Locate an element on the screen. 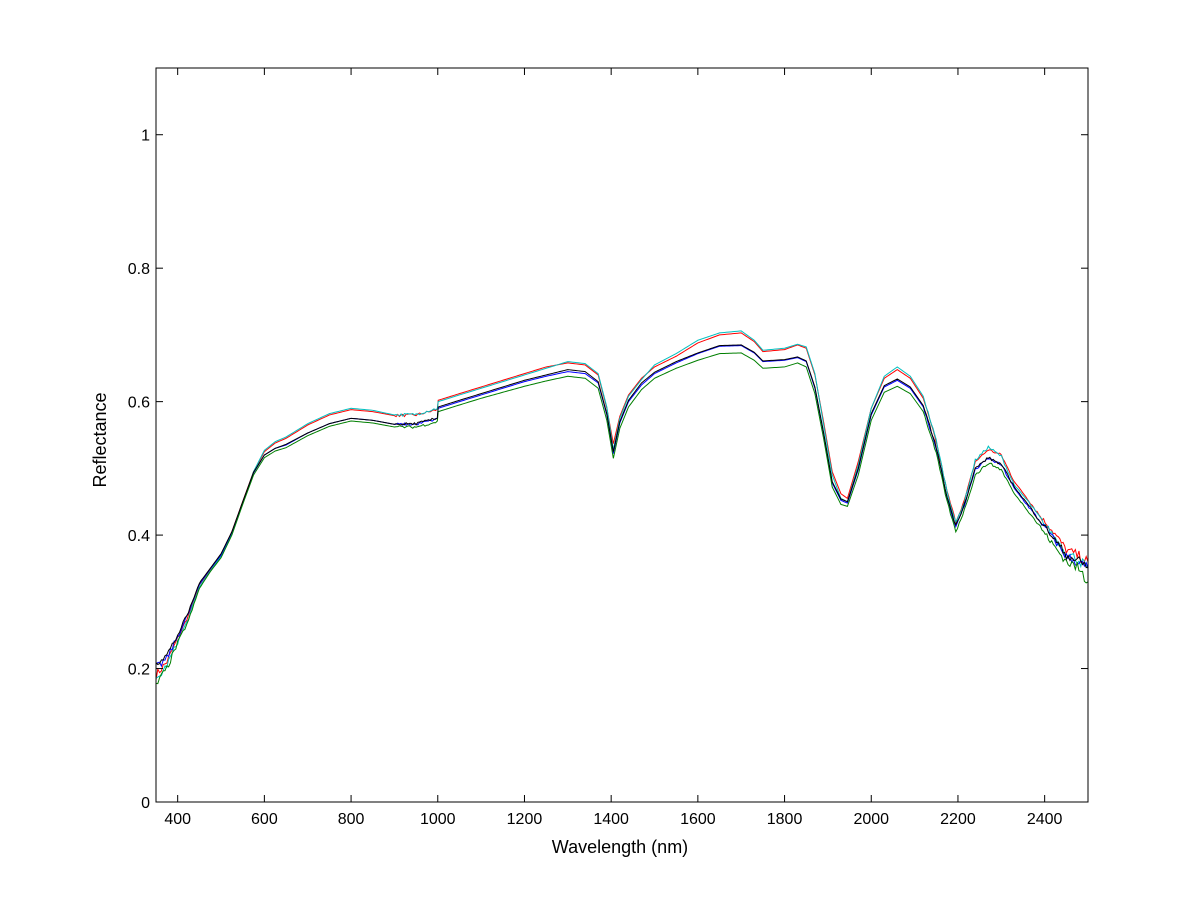  y-tick-label: 0.4 is located at coordinates (139, 536).